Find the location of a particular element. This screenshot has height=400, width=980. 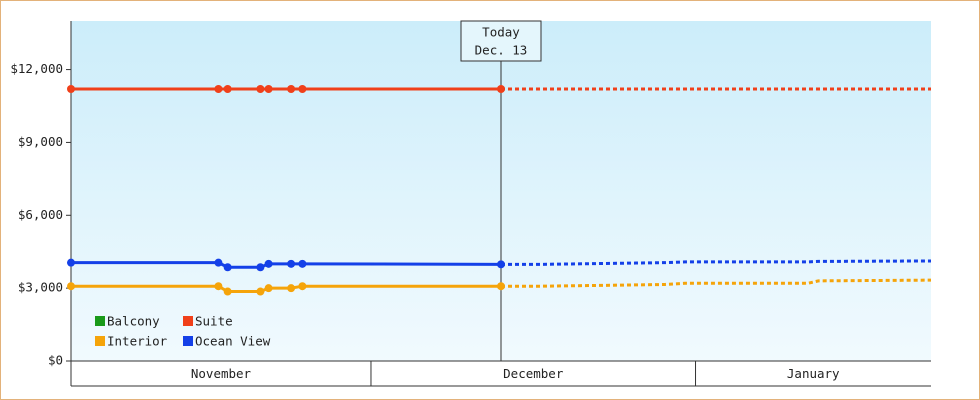

legend-label: Interior is located at coordinates (137, 341).